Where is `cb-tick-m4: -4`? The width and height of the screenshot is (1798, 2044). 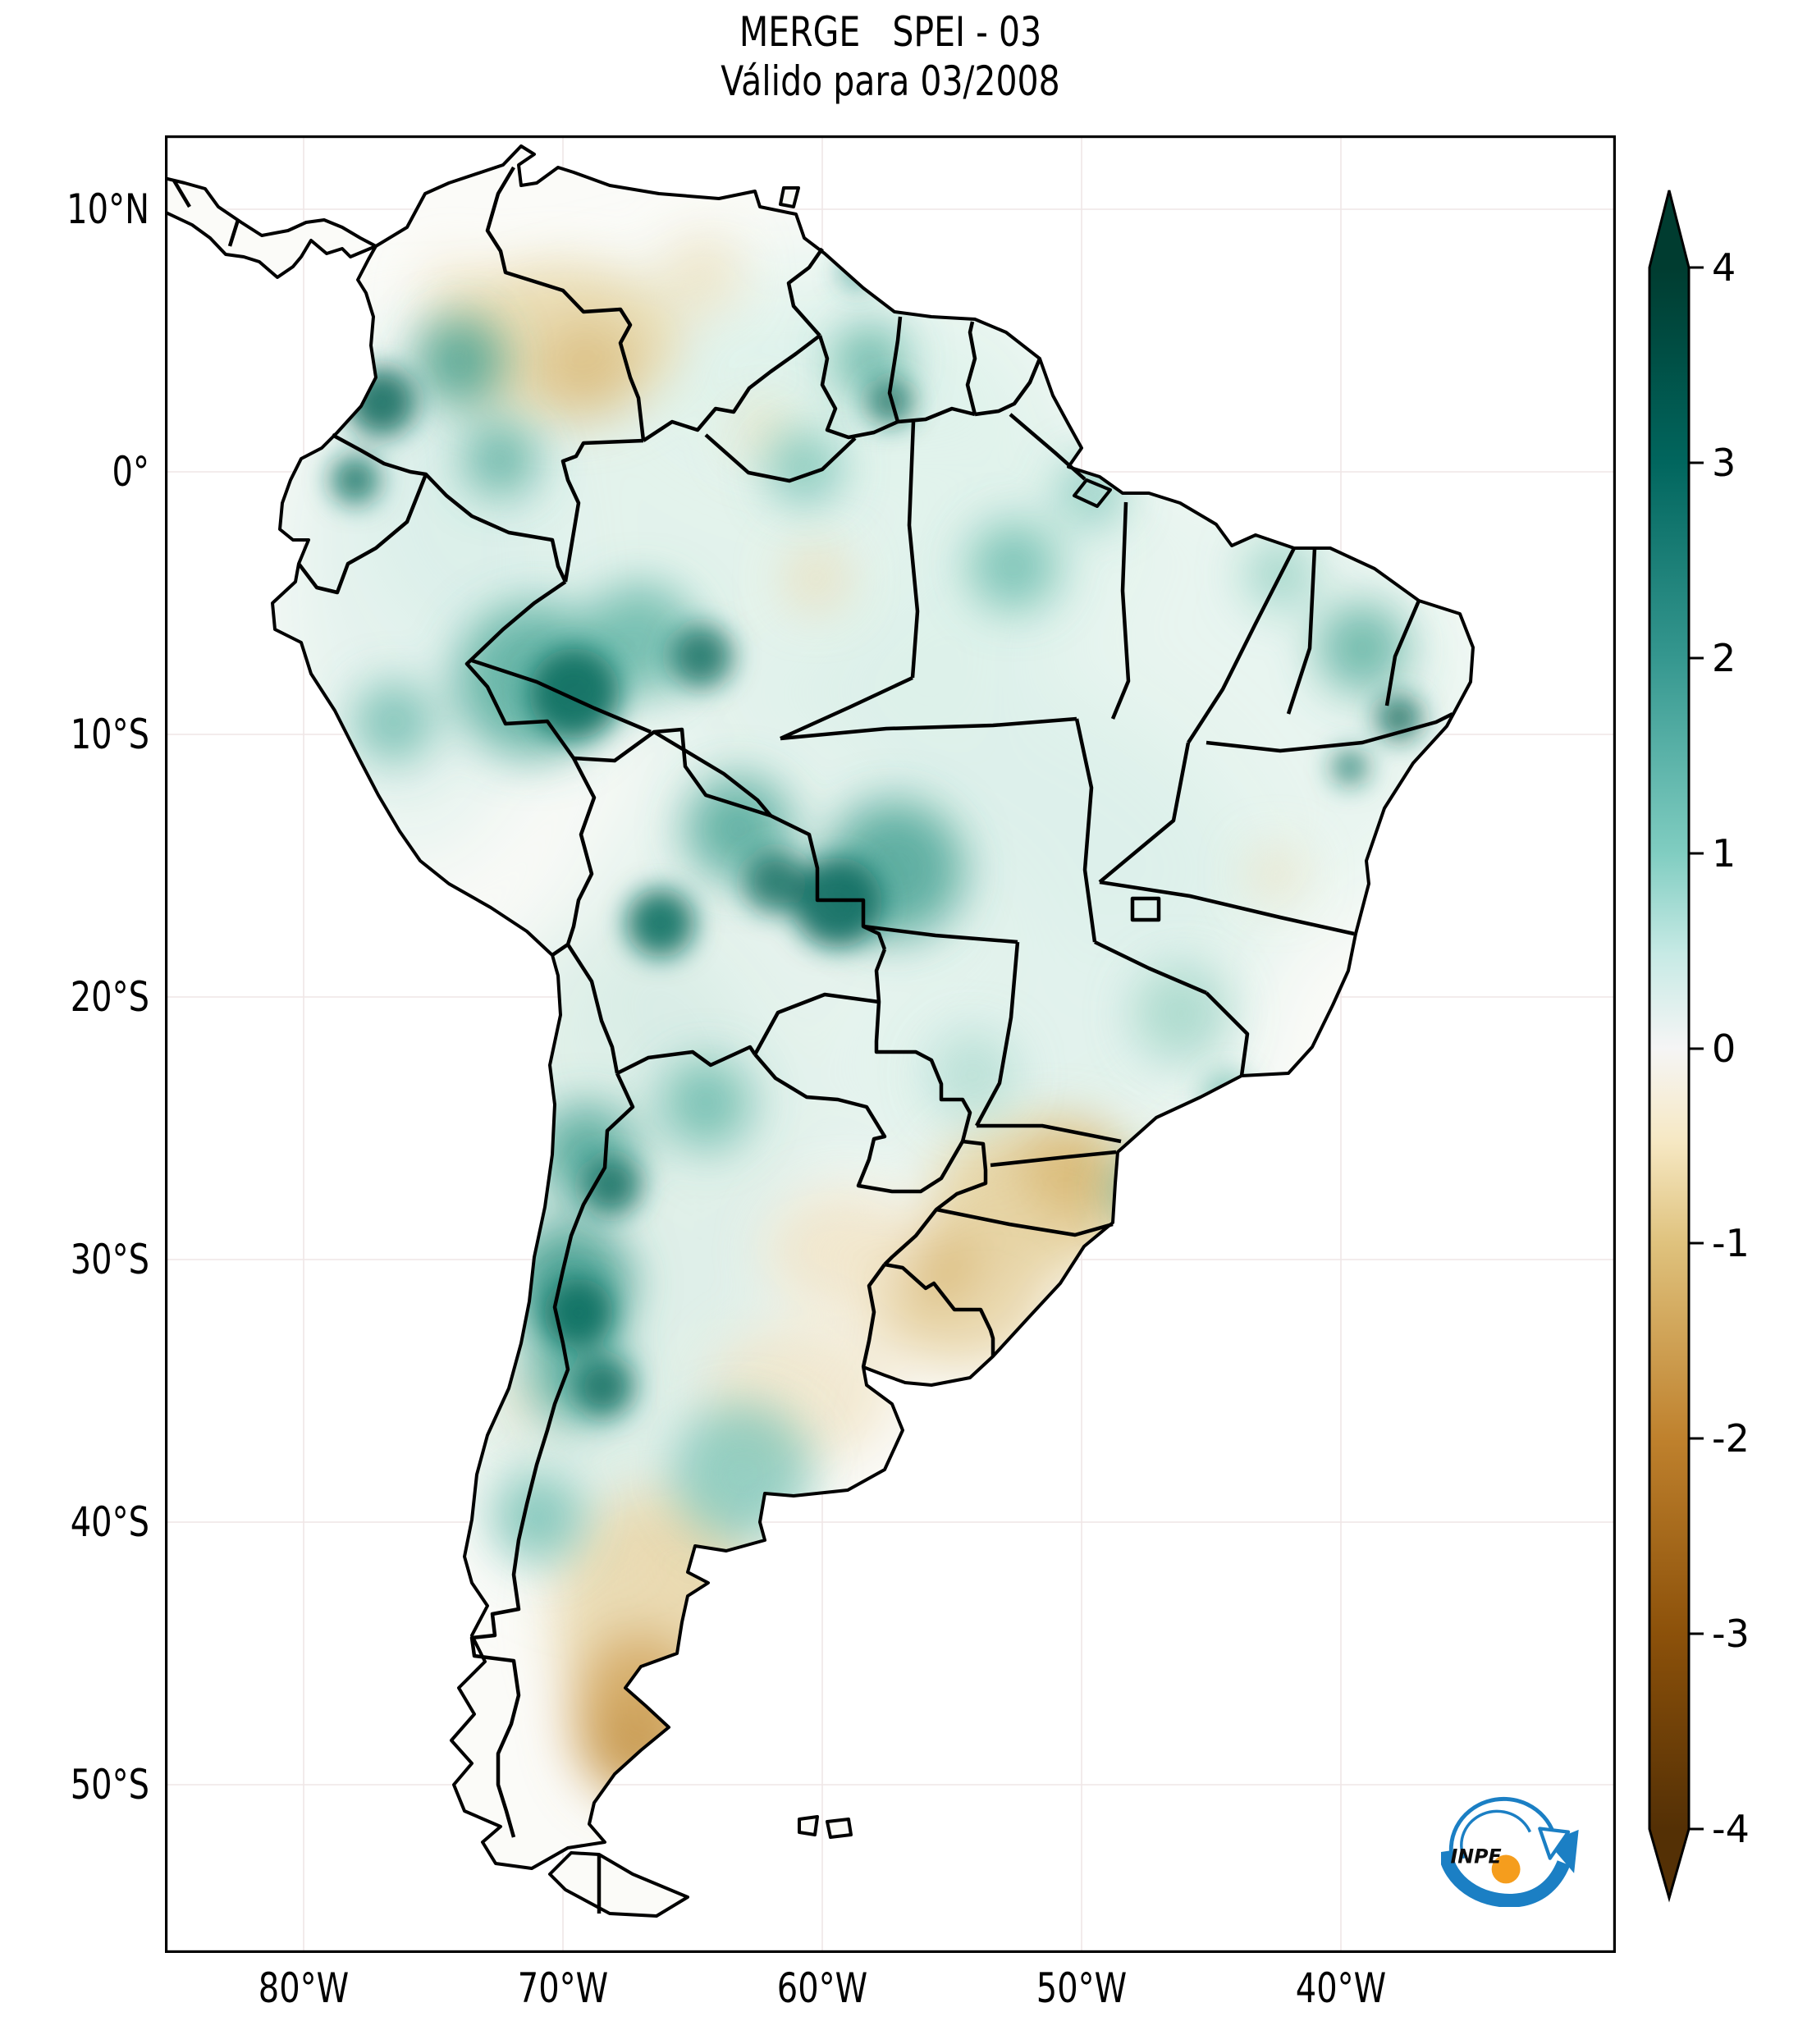
cb-tick-m4: -4 is located at coordinates (1731, 1829).